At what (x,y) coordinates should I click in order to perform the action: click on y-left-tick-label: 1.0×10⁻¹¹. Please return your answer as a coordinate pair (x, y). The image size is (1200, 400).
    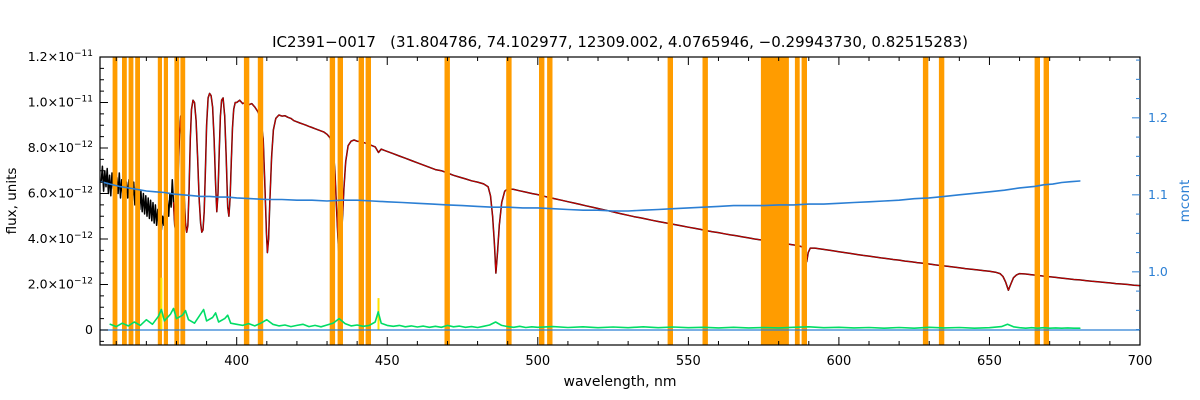
    Looking at the image, I should click on (60, 101).